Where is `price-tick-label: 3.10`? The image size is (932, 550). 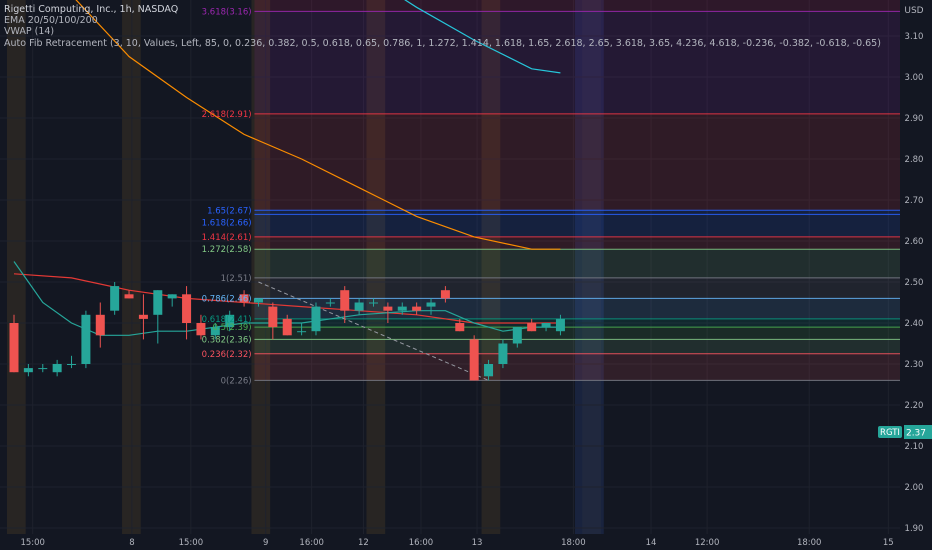 price-tick-label: 3.10 is located at coordinates (914, 37).